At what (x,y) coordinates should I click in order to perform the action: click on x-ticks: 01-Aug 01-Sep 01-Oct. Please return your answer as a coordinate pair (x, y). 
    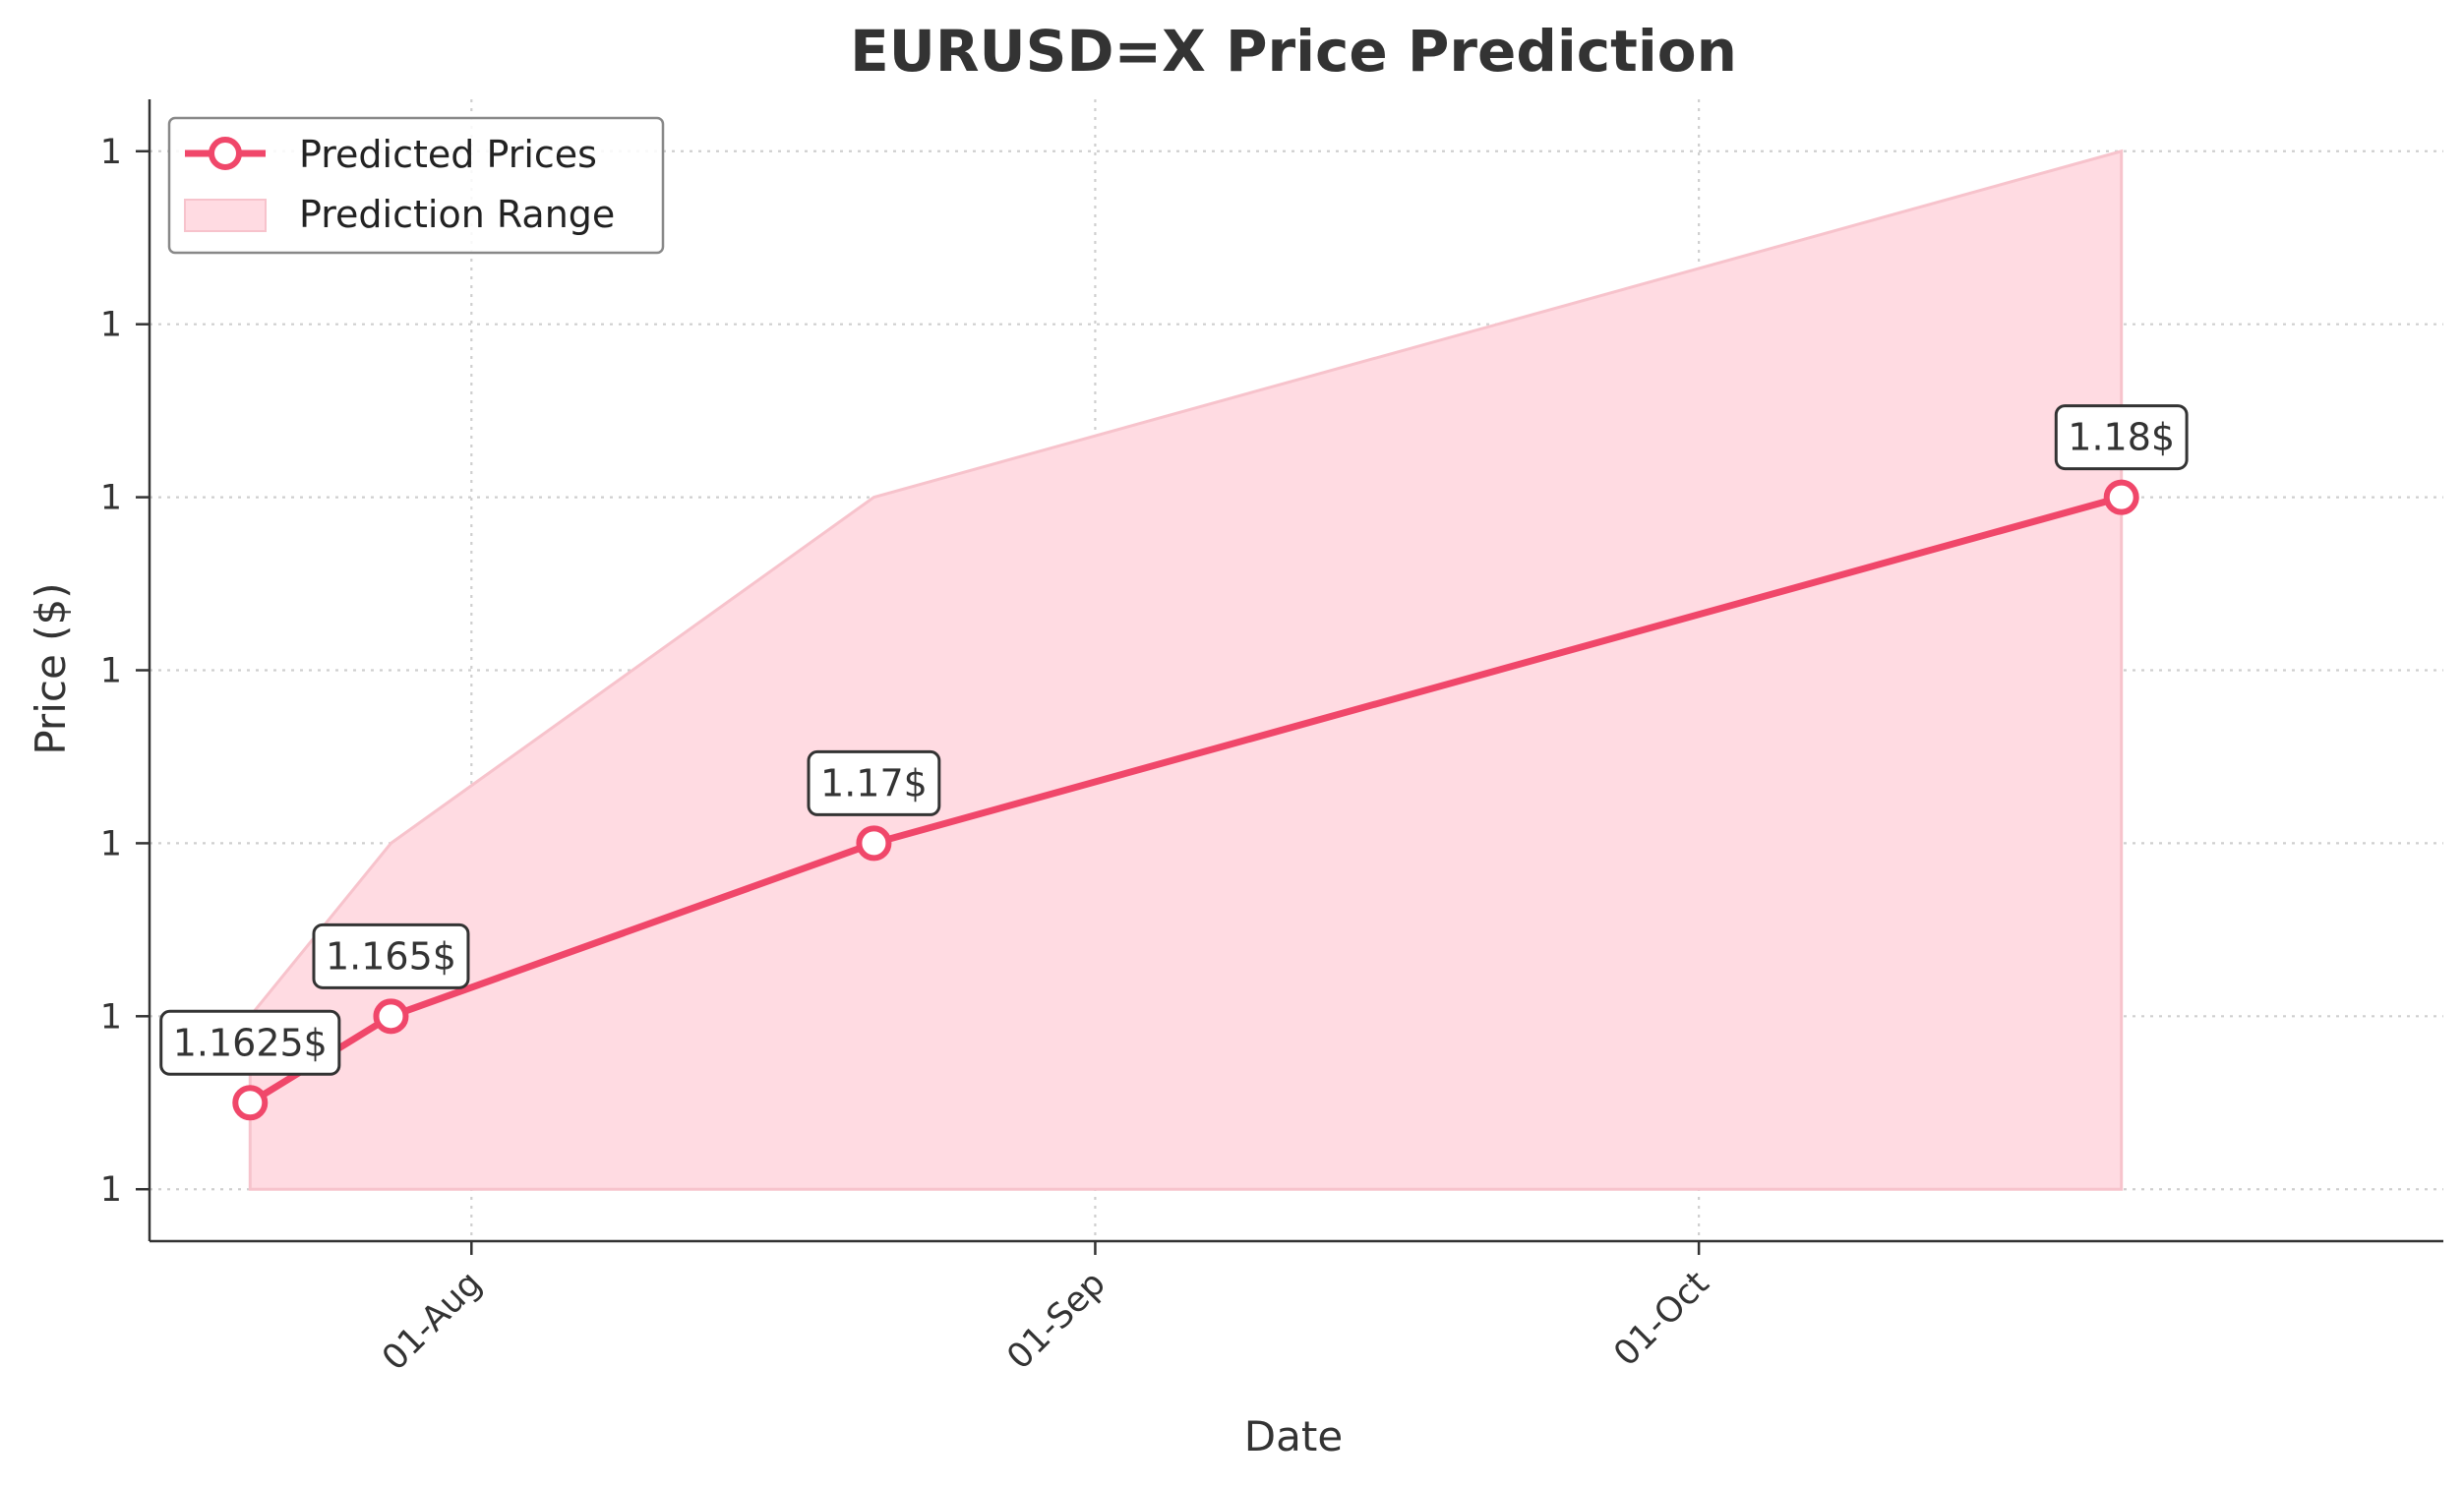
    Looking at the image, I should click on (1045, 1310).